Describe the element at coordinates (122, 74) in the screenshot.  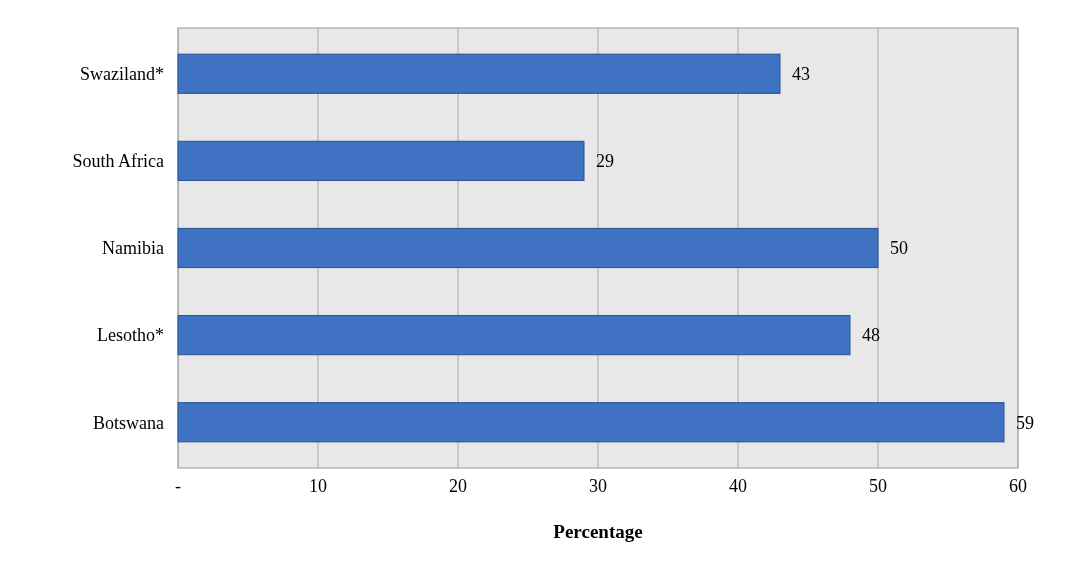
I see `y-tick-label: Swaziland*` at that location.